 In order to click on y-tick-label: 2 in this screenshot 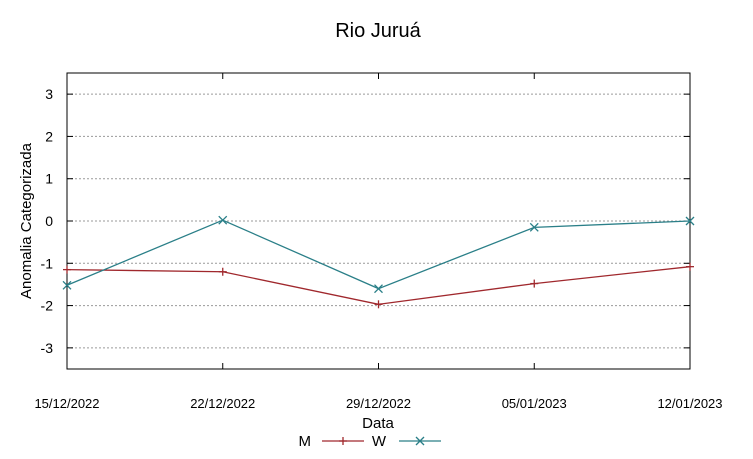, I will do `click(49, 136)`.